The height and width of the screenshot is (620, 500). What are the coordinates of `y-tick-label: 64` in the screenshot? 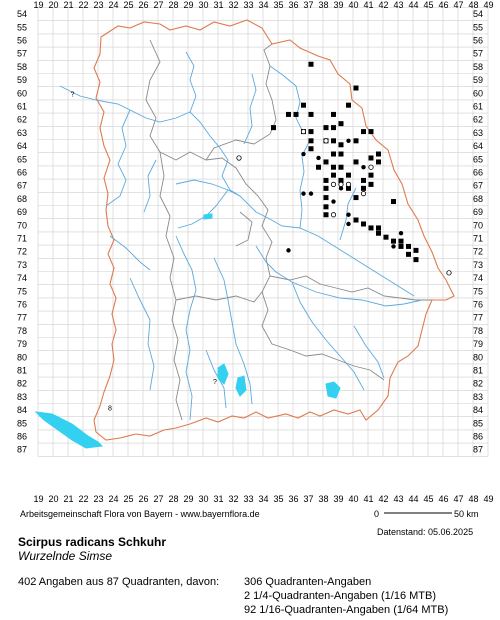 It's located at (22, 146).